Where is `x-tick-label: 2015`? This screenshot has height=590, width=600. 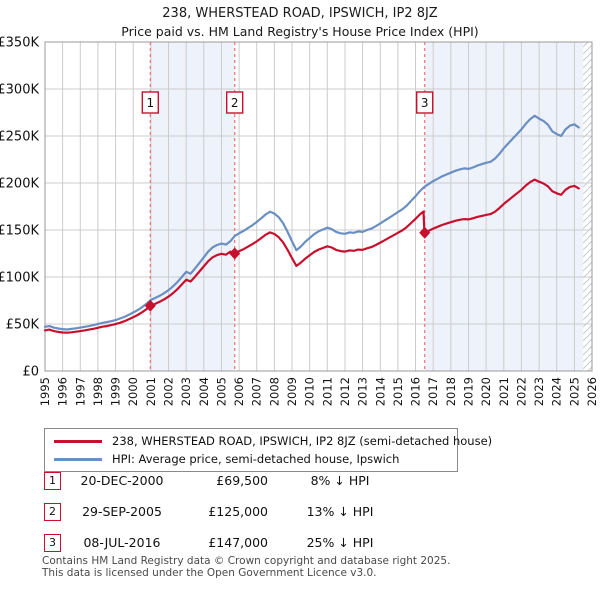 x-tick-label: 2015 is located at coordinates (398, 391).